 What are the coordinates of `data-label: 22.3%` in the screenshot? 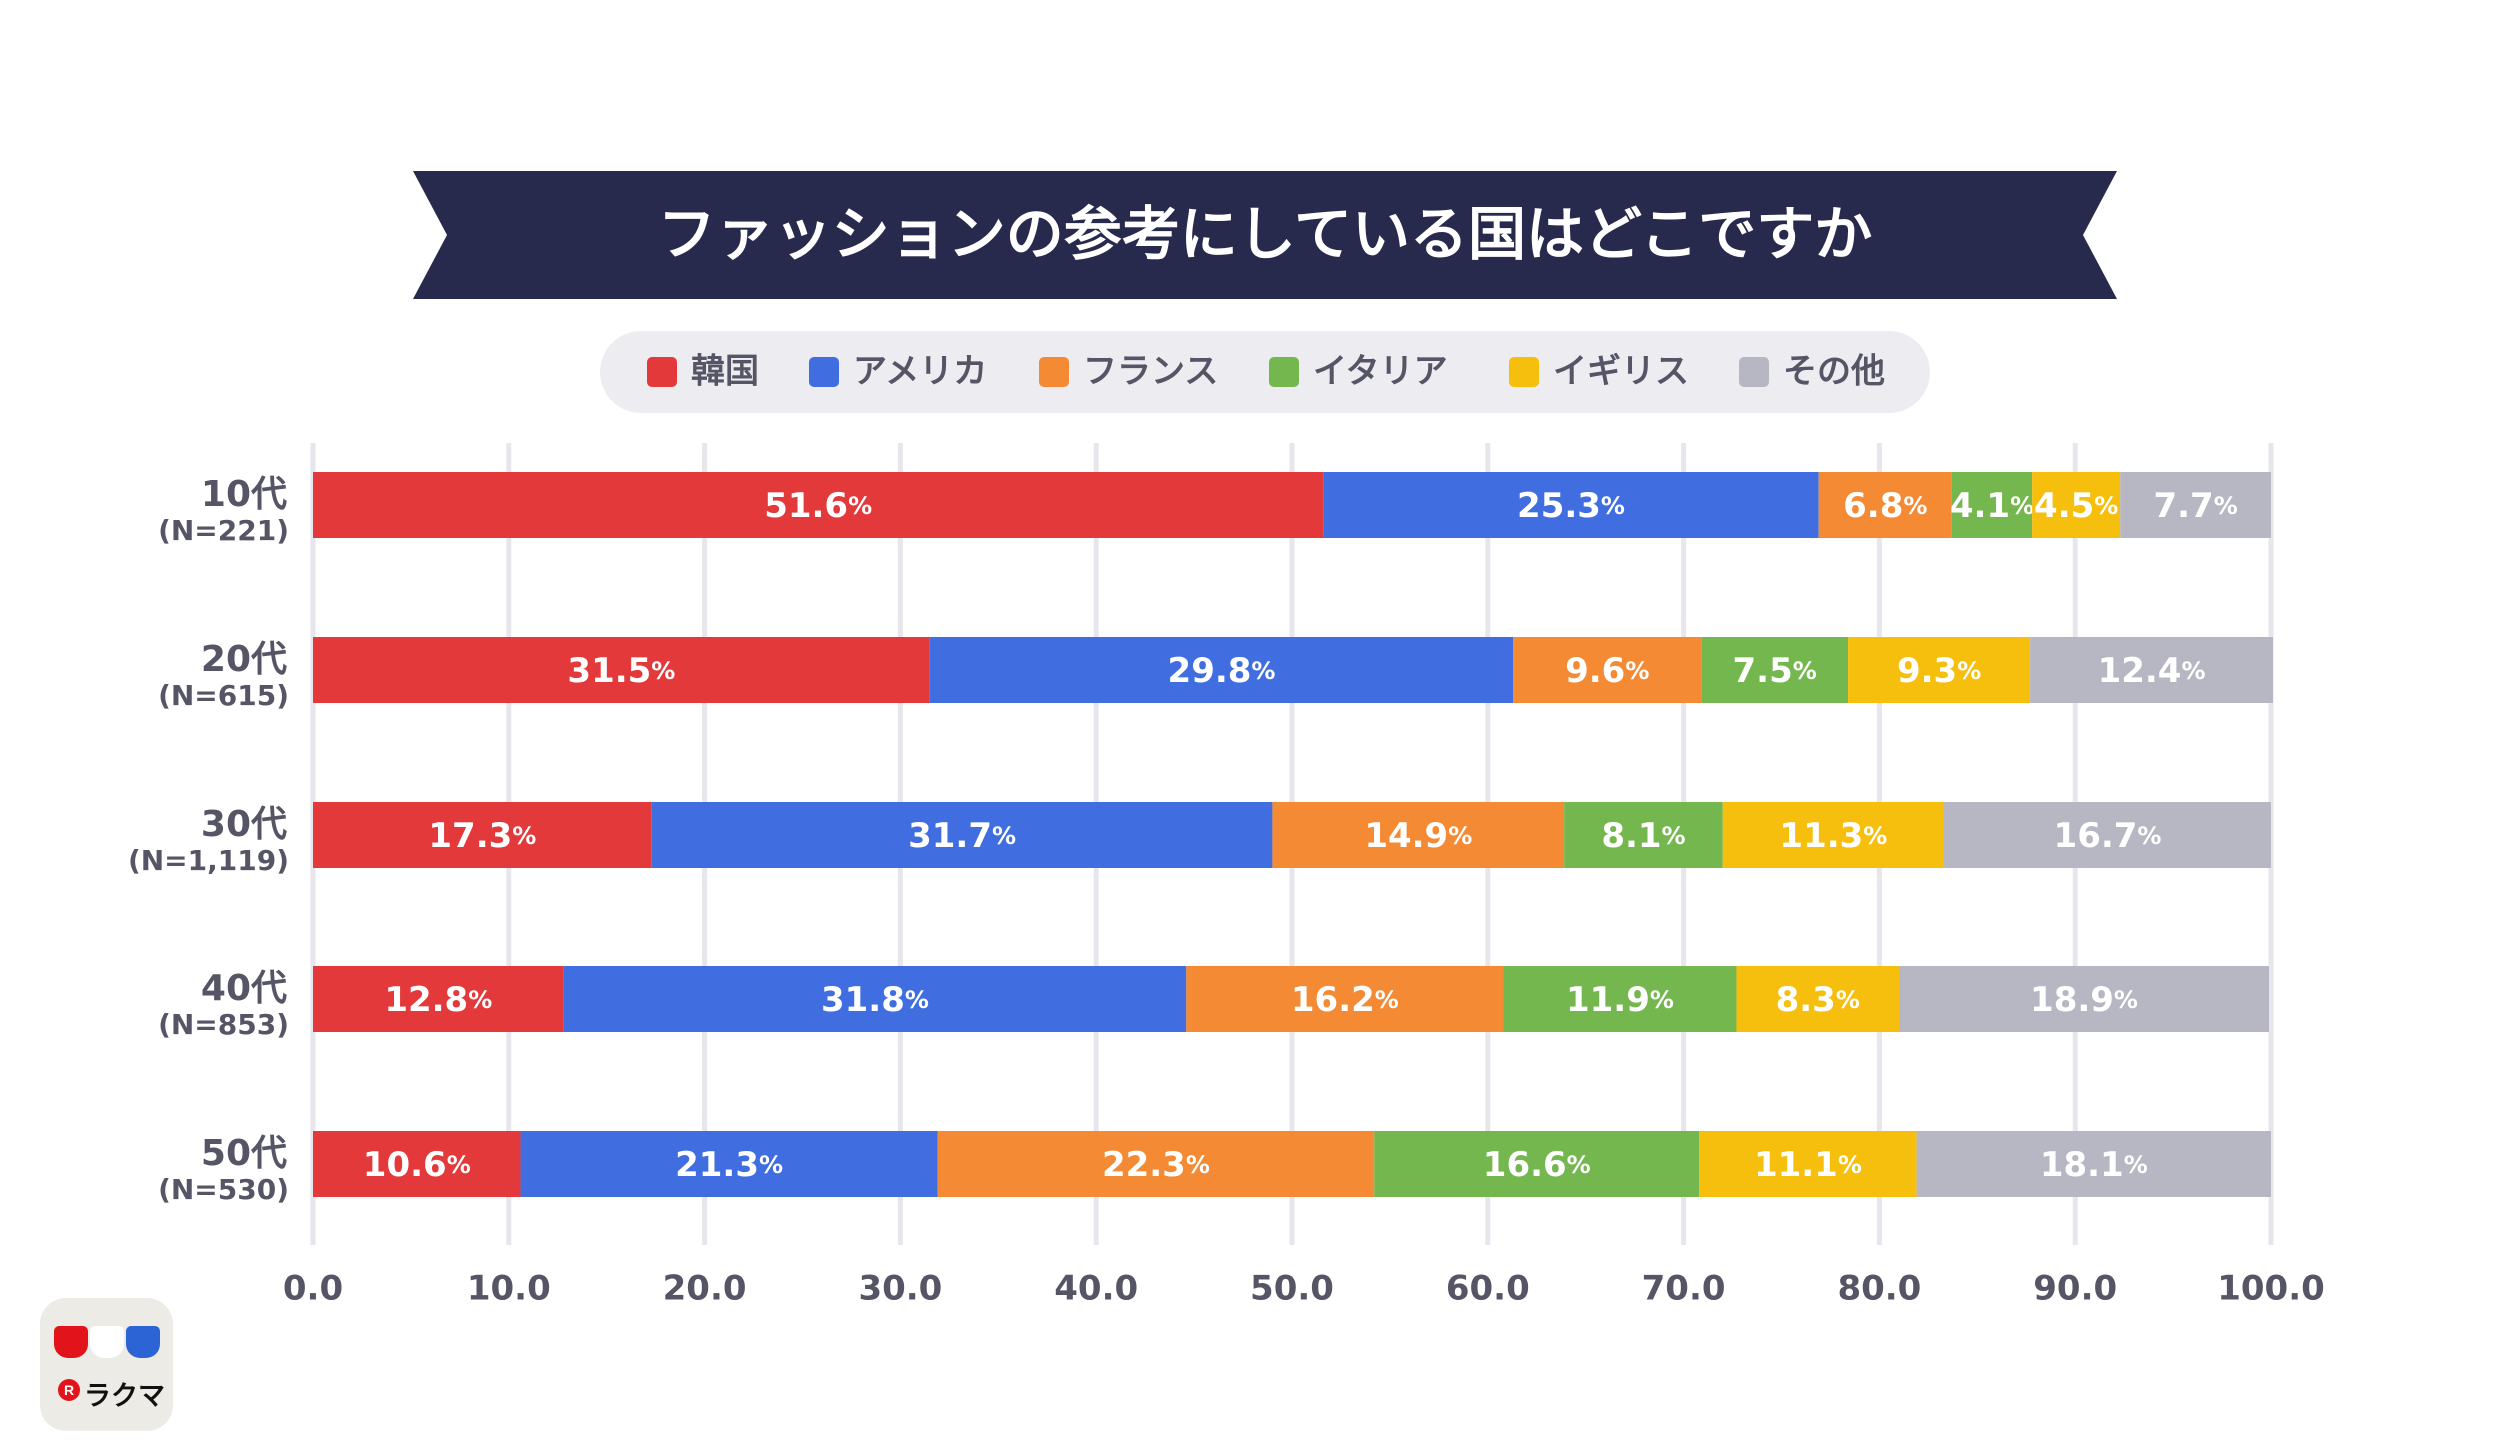 It's located at (1156, 1165).